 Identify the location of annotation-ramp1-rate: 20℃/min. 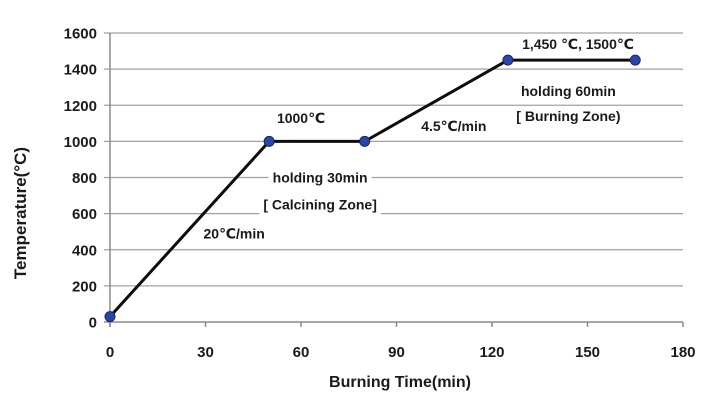
(233, 233).